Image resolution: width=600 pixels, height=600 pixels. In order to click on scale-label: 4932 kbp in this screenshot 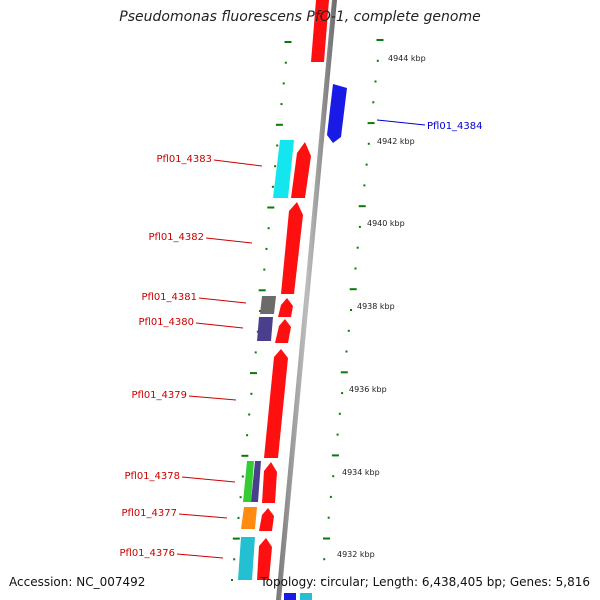, I will do `click(356, 554)`.